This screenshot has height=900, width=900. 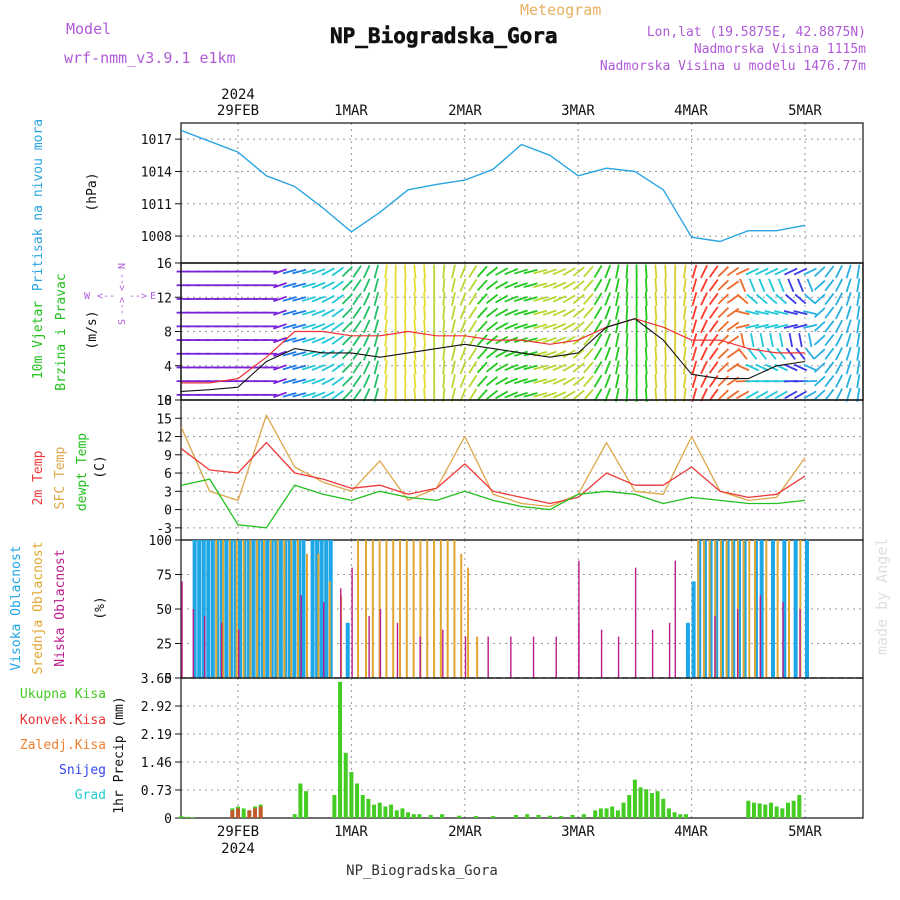 What do you see at coordinates (82, 770) in the screenshot?
I see `precip-legend-snow: Snijeg` at bounding box center [82, 770].